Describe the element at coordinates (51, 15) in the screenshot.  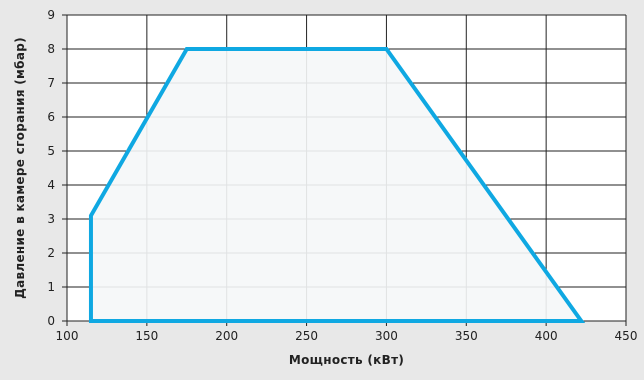
I see `y-tick-label: 9` at that location.